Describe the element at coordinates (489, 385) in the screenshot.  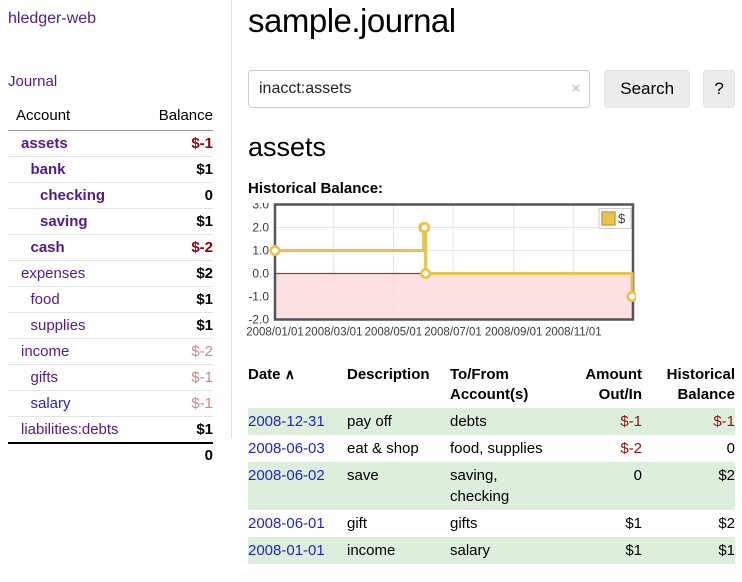
I see `register-header-accounts: To/From Account(s)` at that location.